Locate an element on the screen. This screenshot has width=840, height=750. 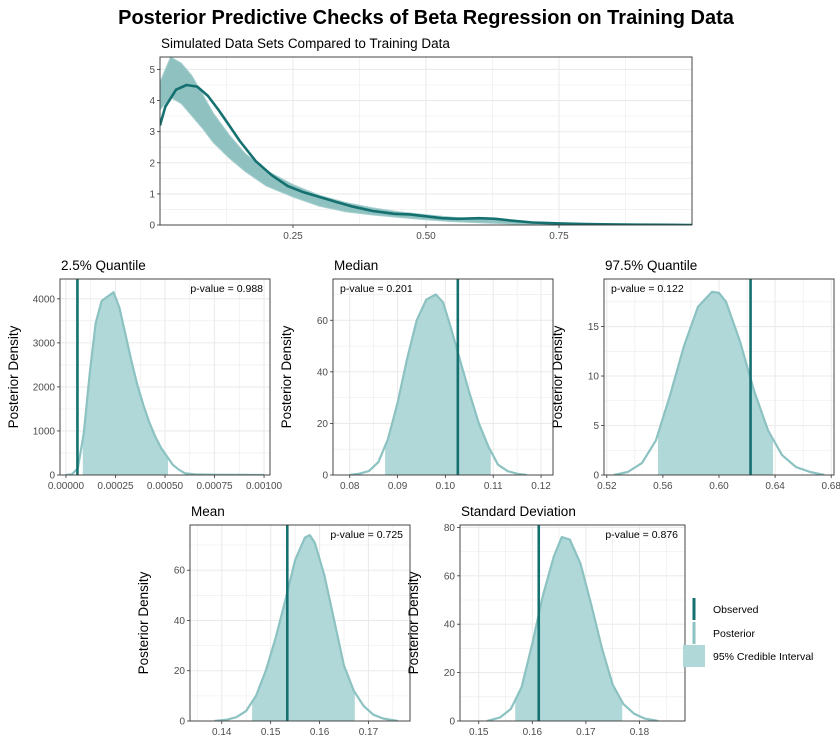
x-tick-label: 0.09 is located at coordinates (398, 486).